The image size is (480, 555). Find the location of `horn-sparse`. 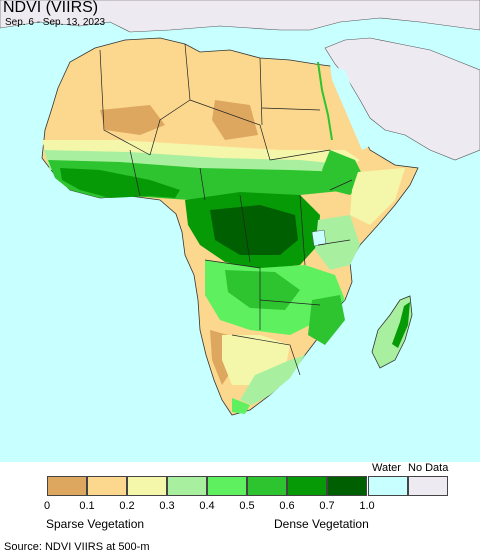

horn-sparse is located at coordinates (377, 196).